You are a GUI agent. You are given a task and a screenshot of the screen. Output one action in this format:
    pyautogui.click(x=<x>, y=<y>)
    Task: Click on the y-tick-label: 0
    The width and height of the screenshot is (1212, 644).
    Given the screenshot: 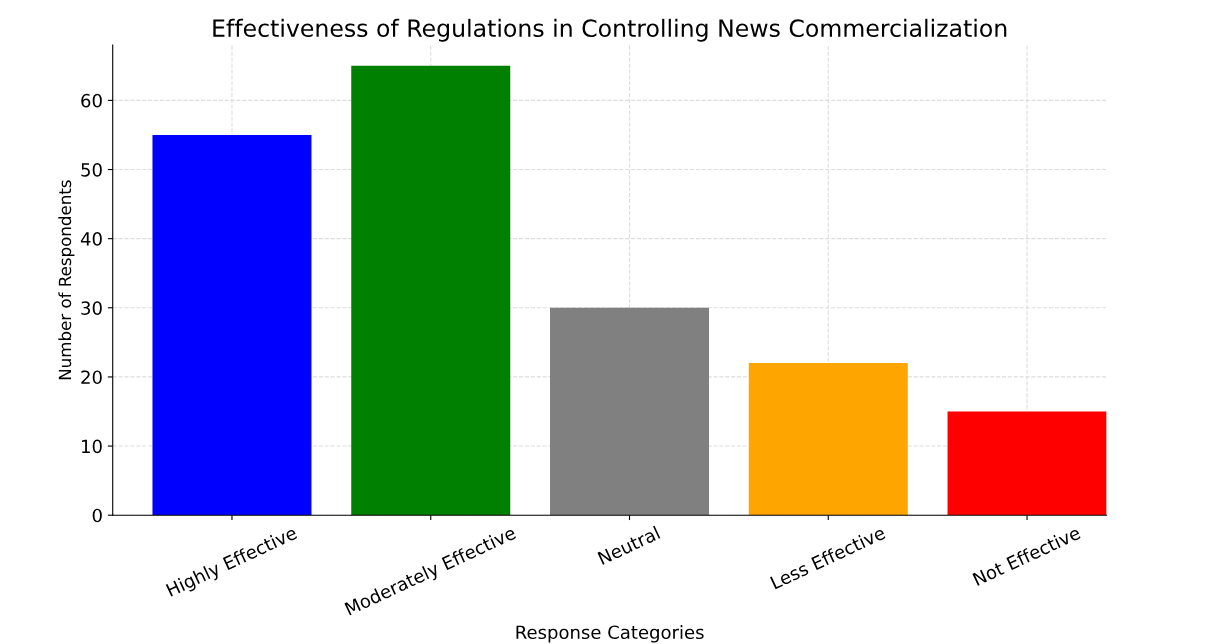 What is the action you would take?
    pyautogui.click(x=97, y=515)
    